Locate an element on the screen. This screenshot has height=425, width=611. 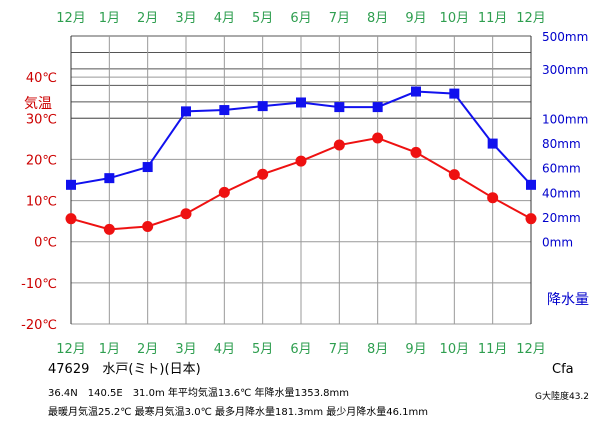
precipitation-tick-label: 0mm is located at coordinates (557, 243).